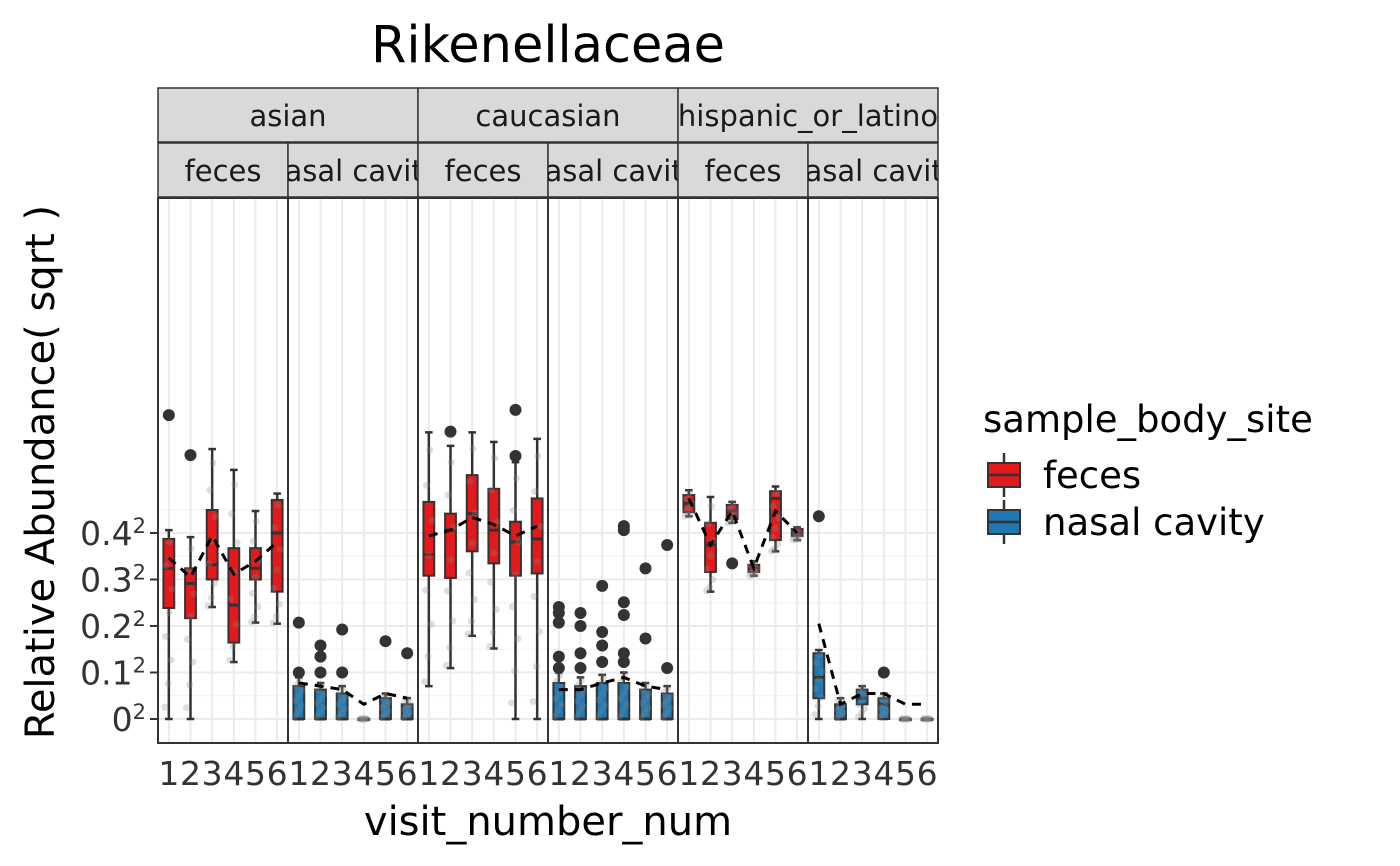 This screenshot has width=1400, height=866. I want to click on group-strip, so click(288, 115).